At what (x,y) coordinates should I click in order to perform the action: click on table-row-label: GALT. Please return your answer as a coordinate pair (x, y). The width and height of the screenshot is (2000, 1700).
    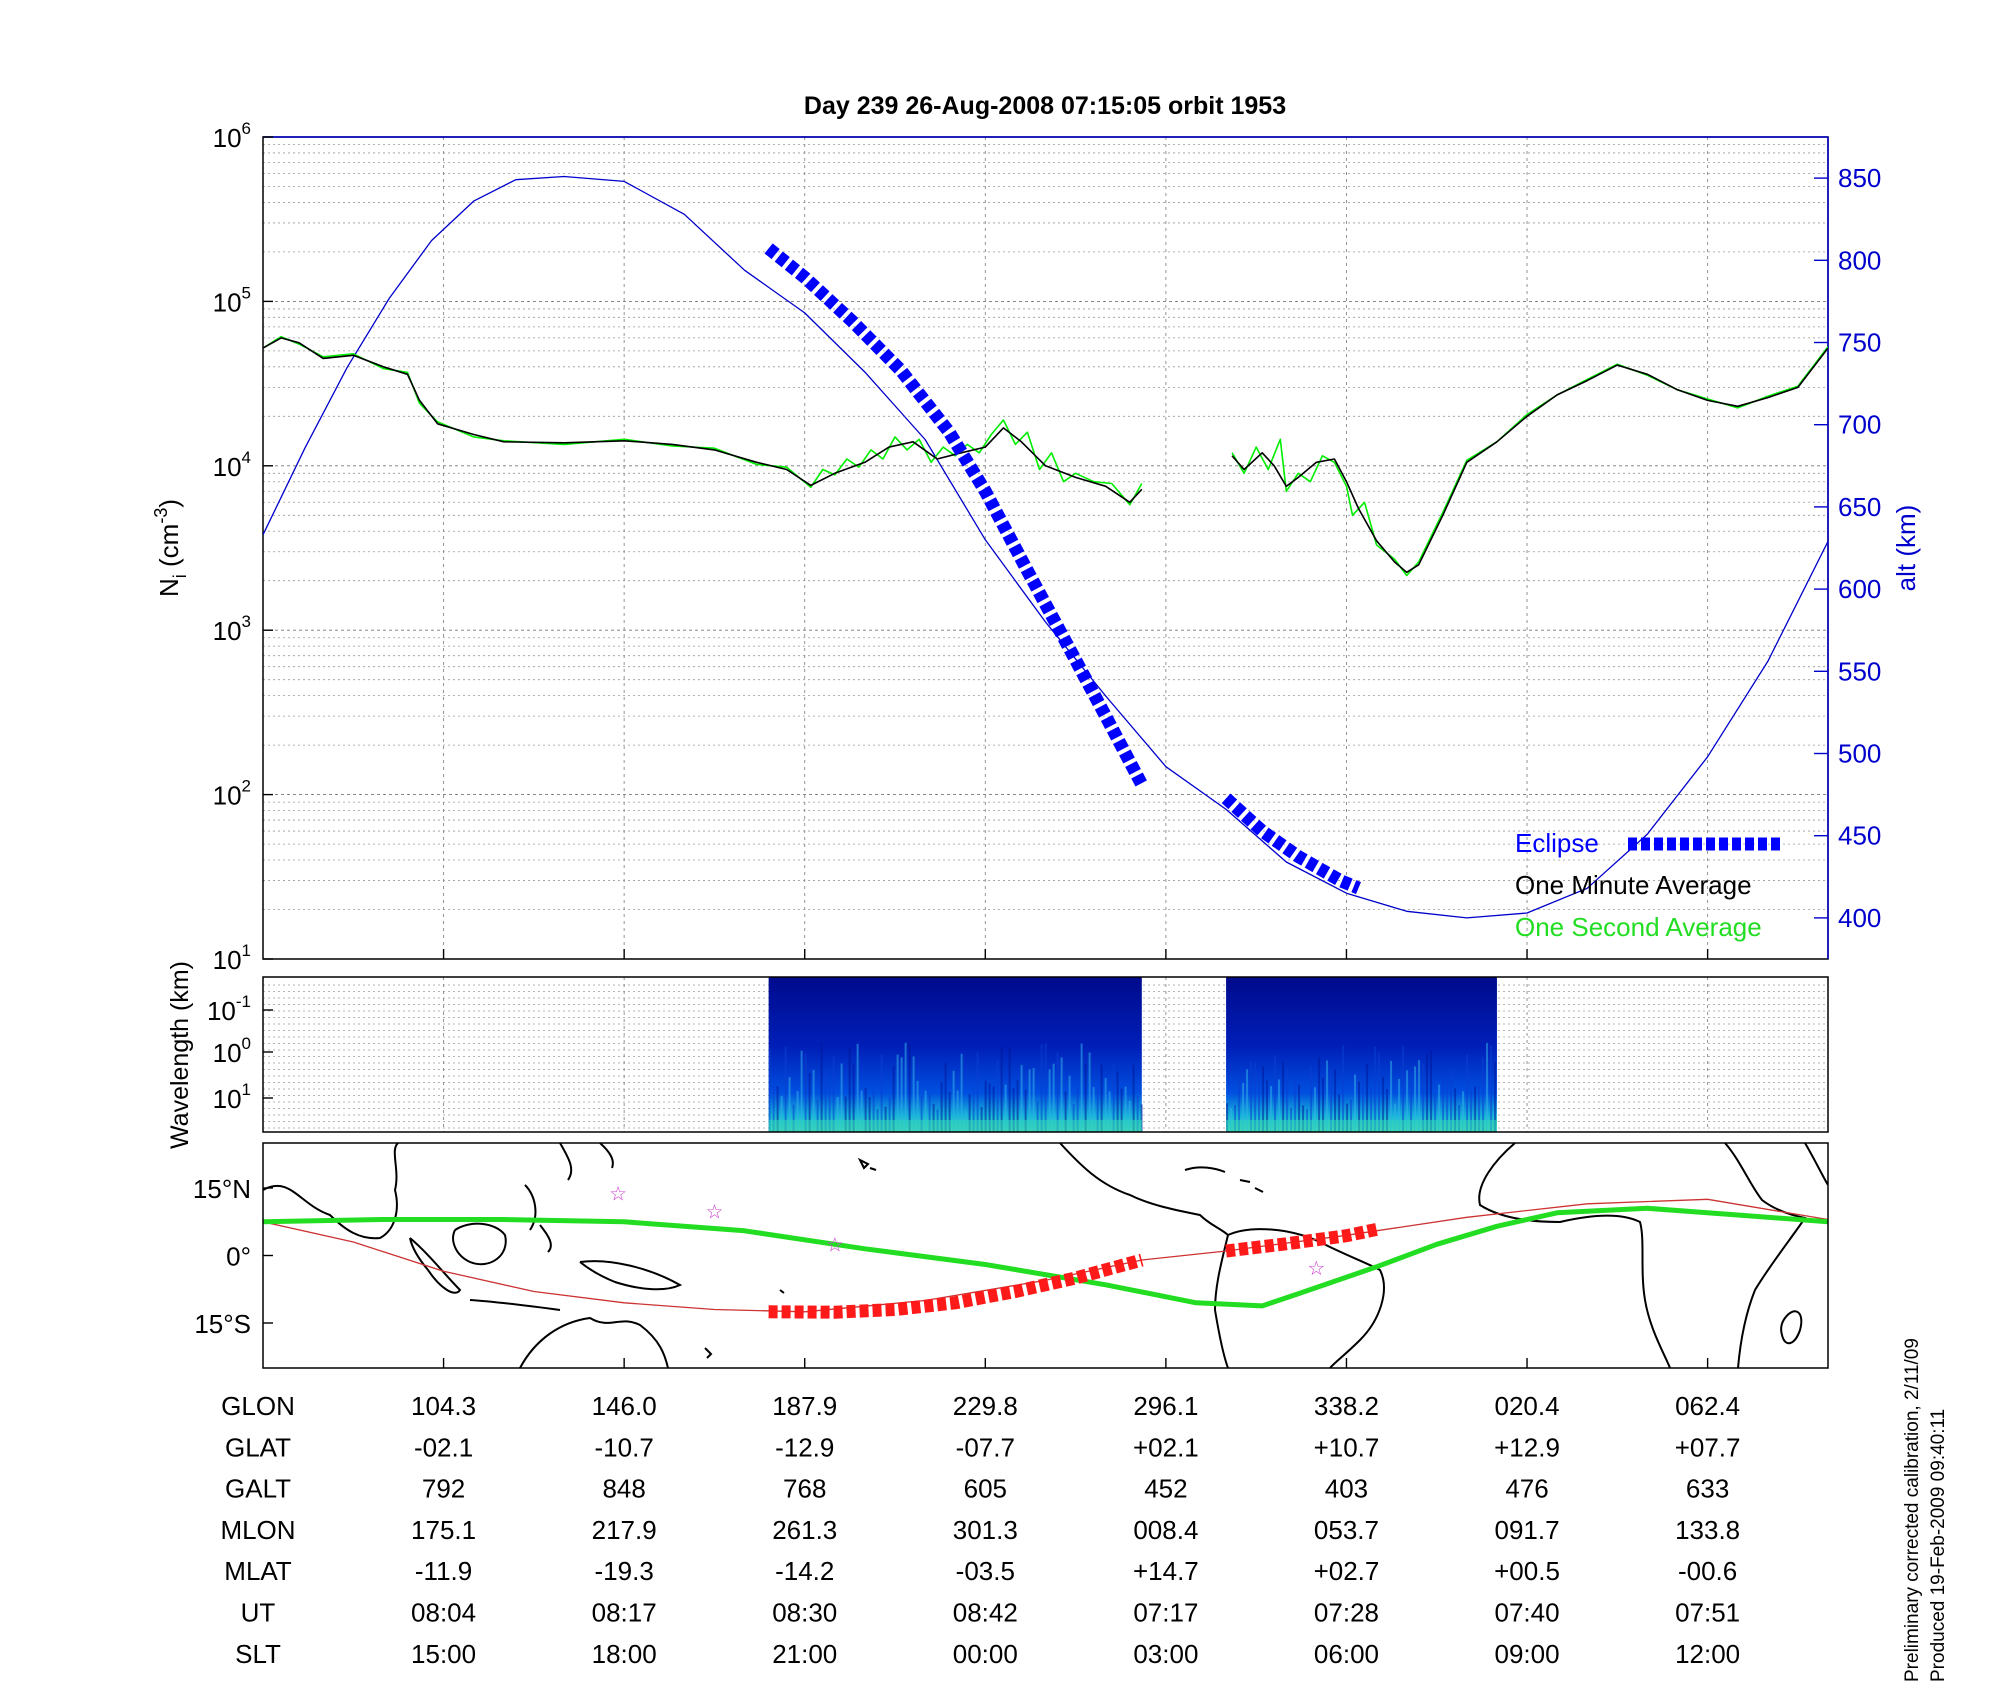
    Looking at the image, I should click on (258, 1489).